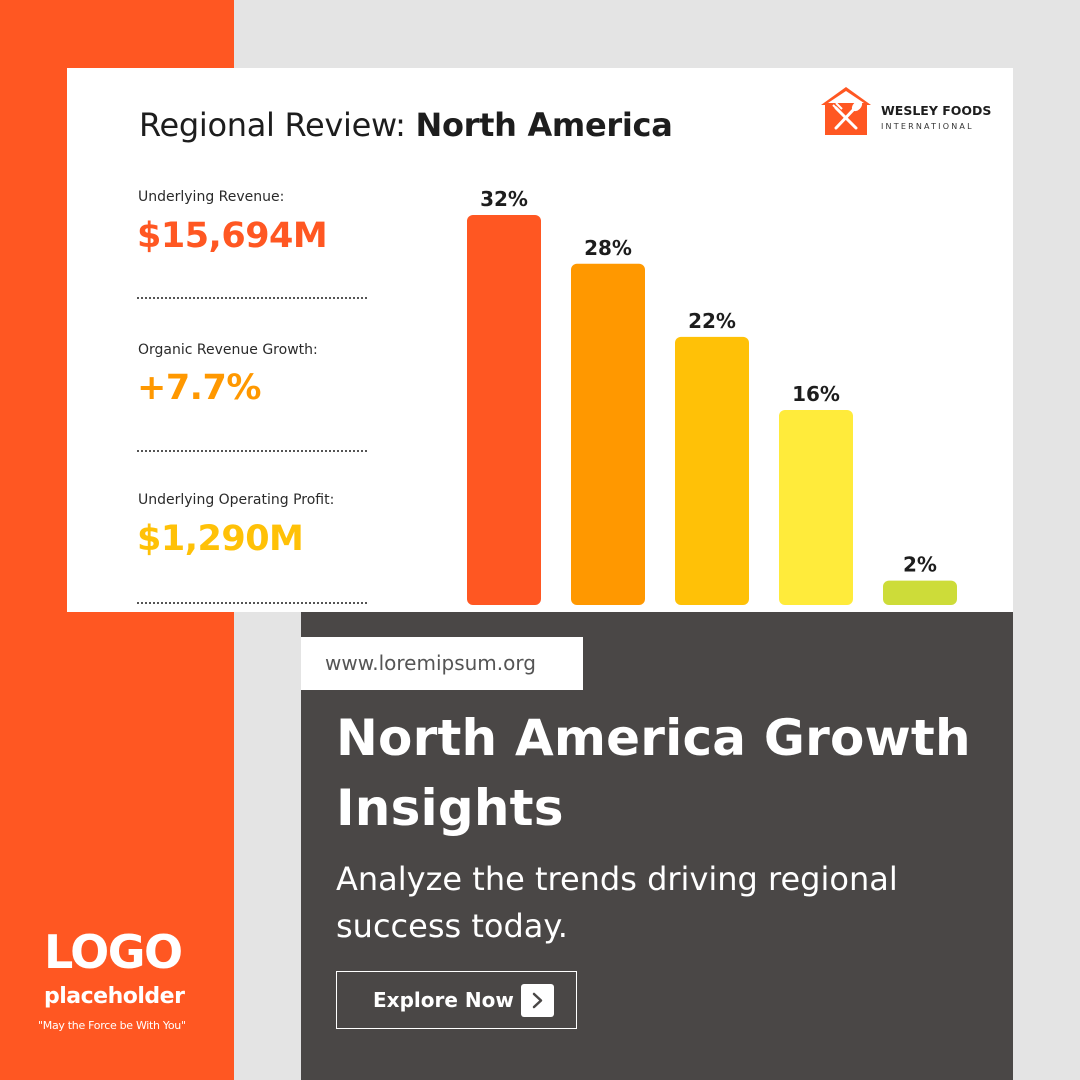 Image resolution: width=1080 pixels, height=1080 pixels. Describe the element at coordinates (211, 197) in the screenshot. I see `metric-label-revenue: Underlying Revenue:` at that location.